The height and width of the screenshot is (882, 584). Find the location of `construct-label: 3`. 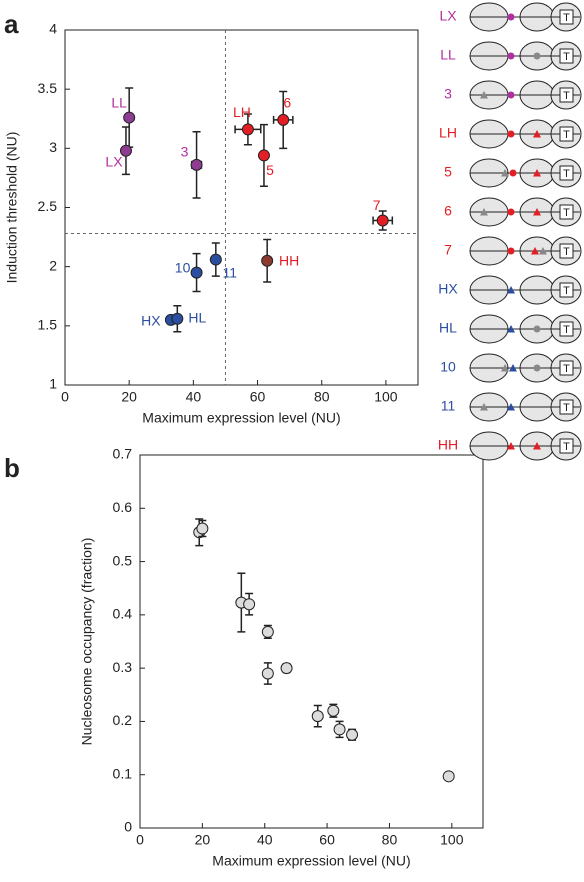

construct-label: 3 is located at coordinates (448, 94).